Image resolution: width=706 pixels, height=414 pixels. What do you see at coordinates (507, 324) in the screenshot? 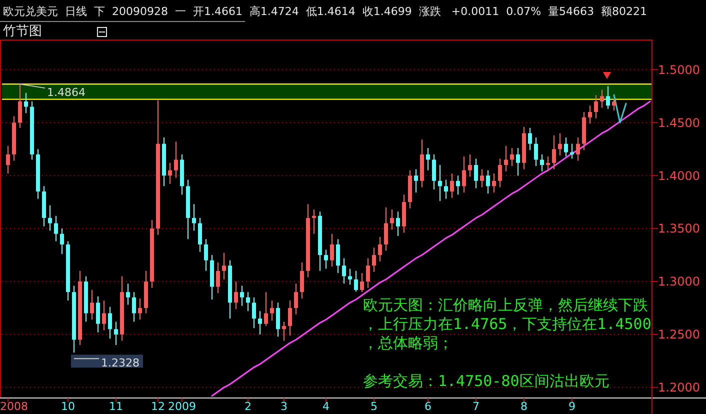
I see `annotation: 欧元天图：汇价略向上反弹，然后继续下跌，上行压力在1.4765，下支持位在1.4500，总体略弱；` at bounding box center [507, 324].